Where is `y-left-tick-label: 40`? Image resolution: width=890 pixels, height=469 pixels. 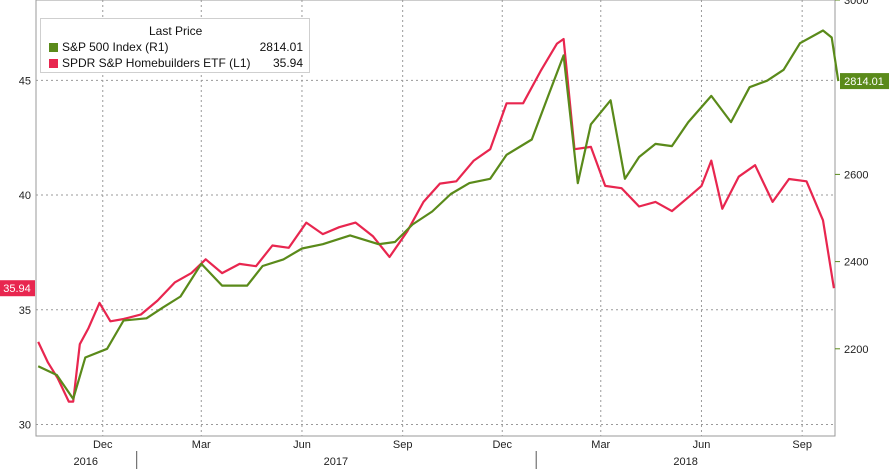 y-left-tick-label: 40 is located at coordinates (25, 196).